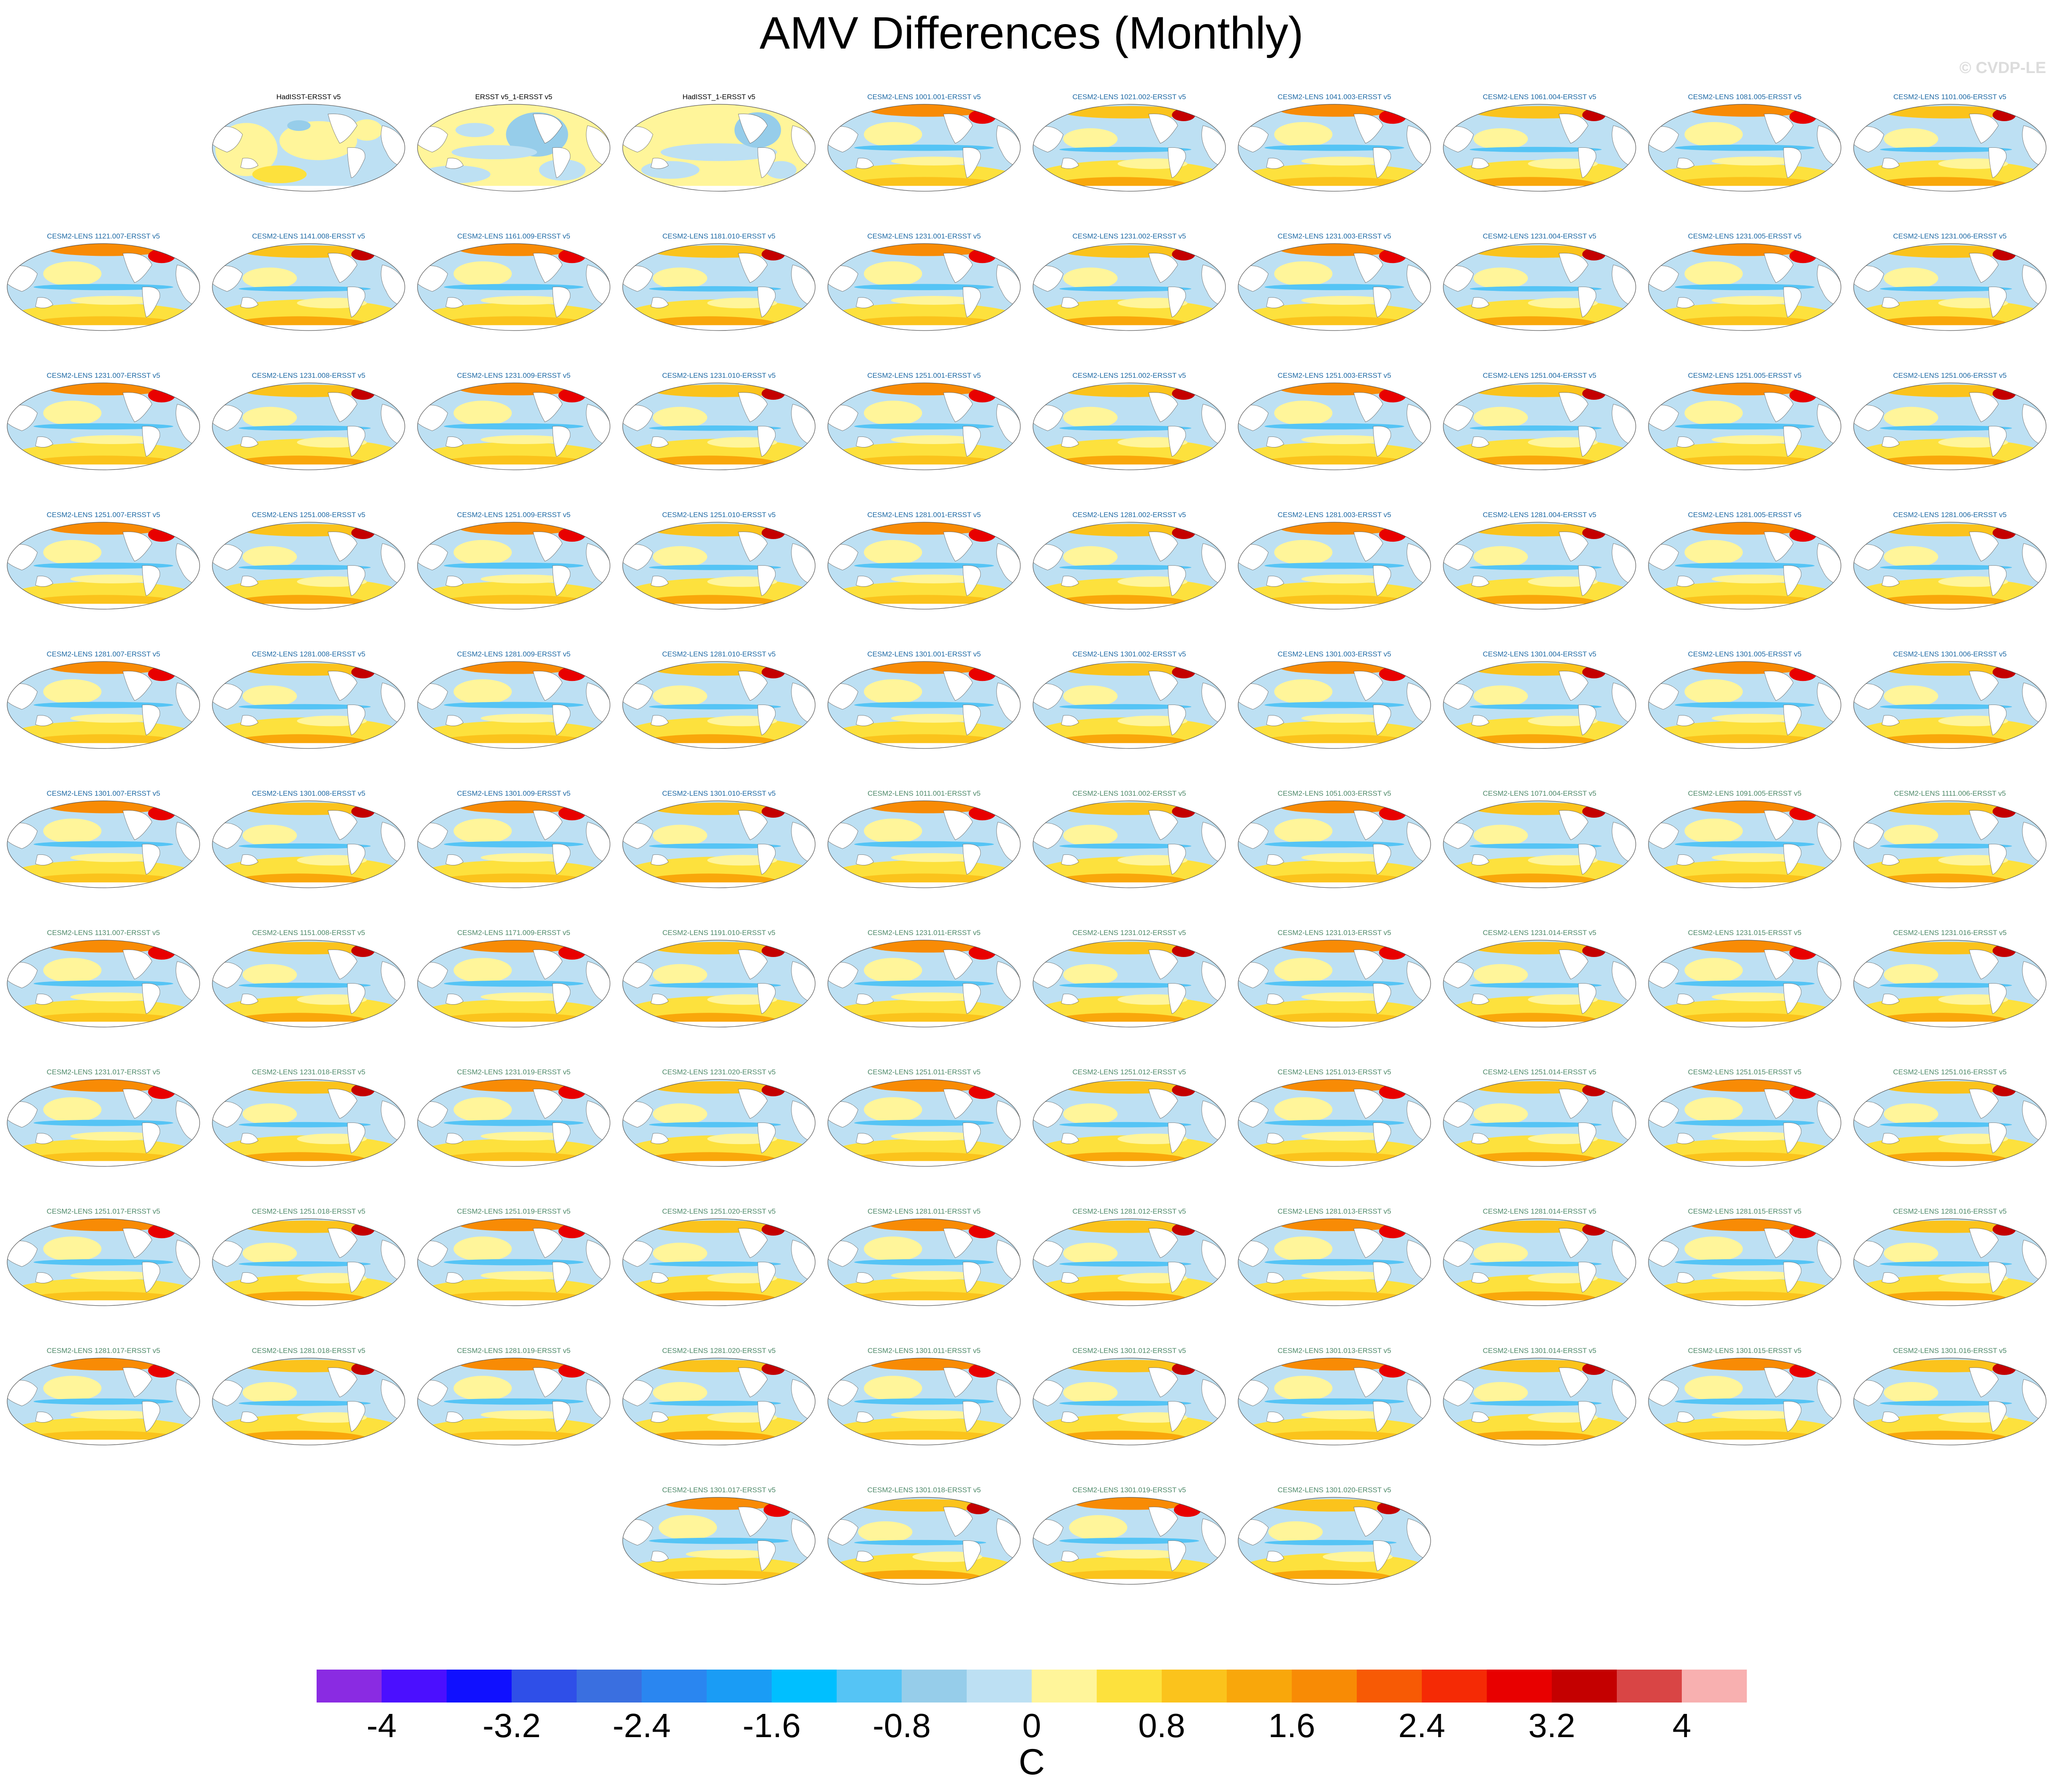  I want to click on map-panel: CESM2-LENS 1251.018-ERSST v5, so click(308, 1256).